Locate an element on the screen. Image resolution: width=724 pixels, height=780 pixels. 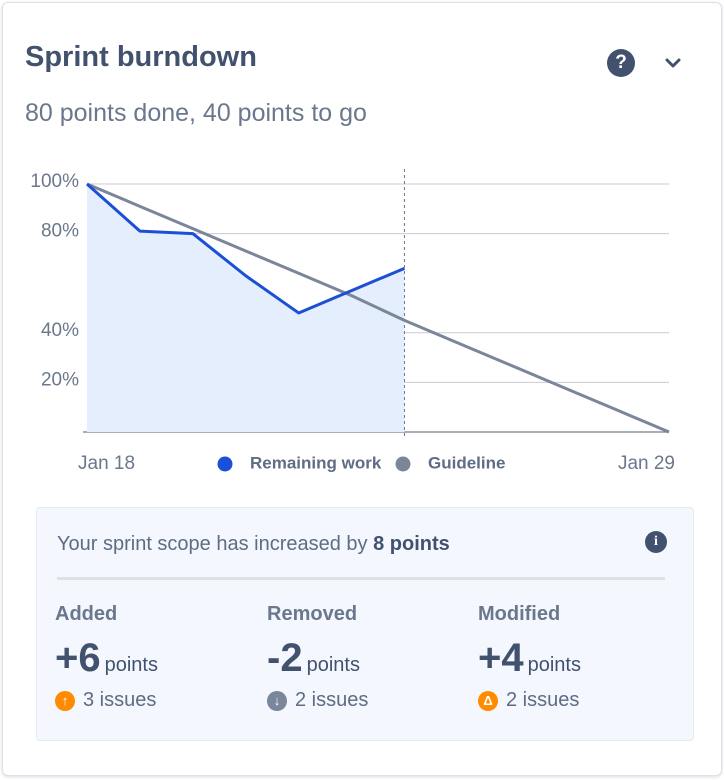
stat-value: +4 points is located at coordinates (578, 658).